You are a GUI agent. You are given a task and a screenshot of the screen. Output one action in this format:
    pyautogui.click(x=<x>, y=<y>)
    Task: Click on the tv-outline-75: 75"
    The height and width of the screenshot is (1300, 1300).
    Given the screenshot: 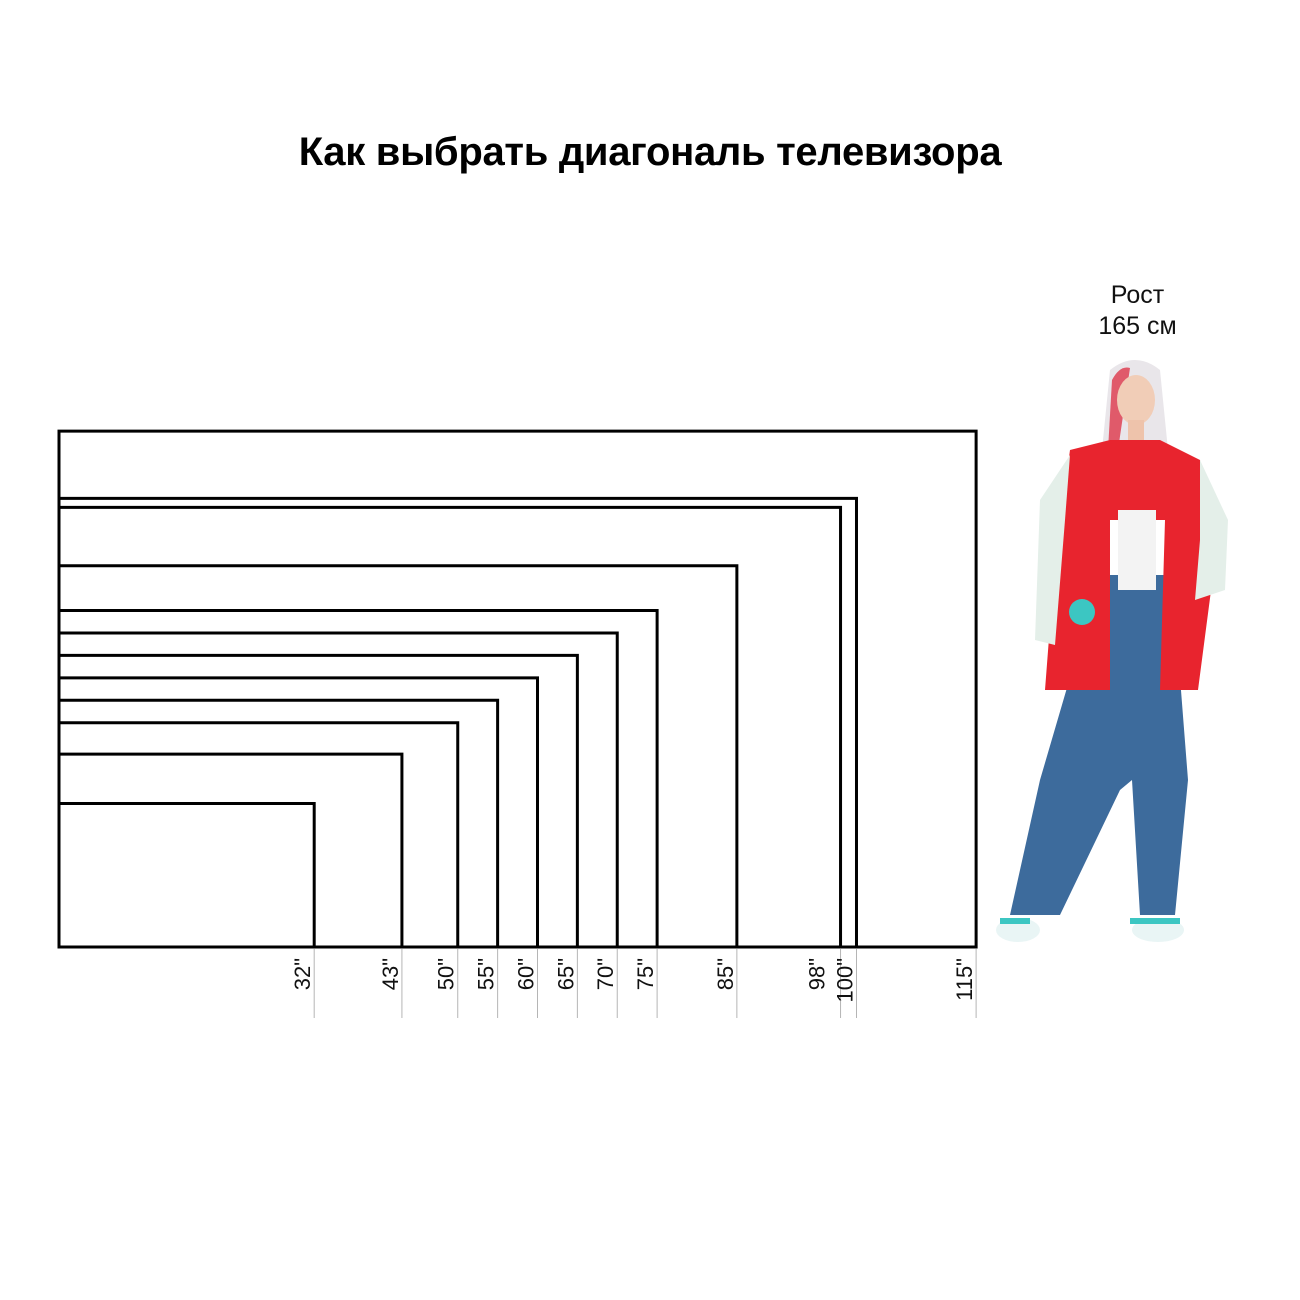 What is the action you would take?
    pyautogui.click(x=358, y=813)
    